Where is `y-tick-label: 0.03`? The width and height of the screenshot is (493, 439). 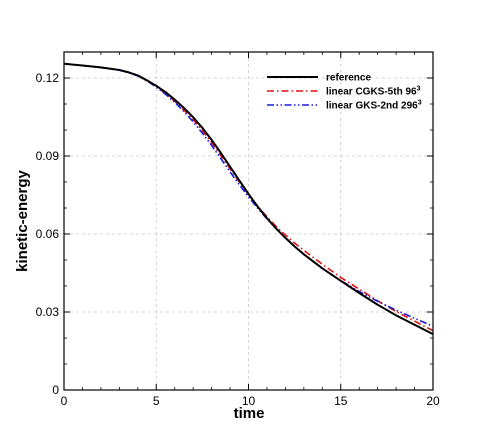
y-tick-label: 0.03 is located at coordinates (48, 312).